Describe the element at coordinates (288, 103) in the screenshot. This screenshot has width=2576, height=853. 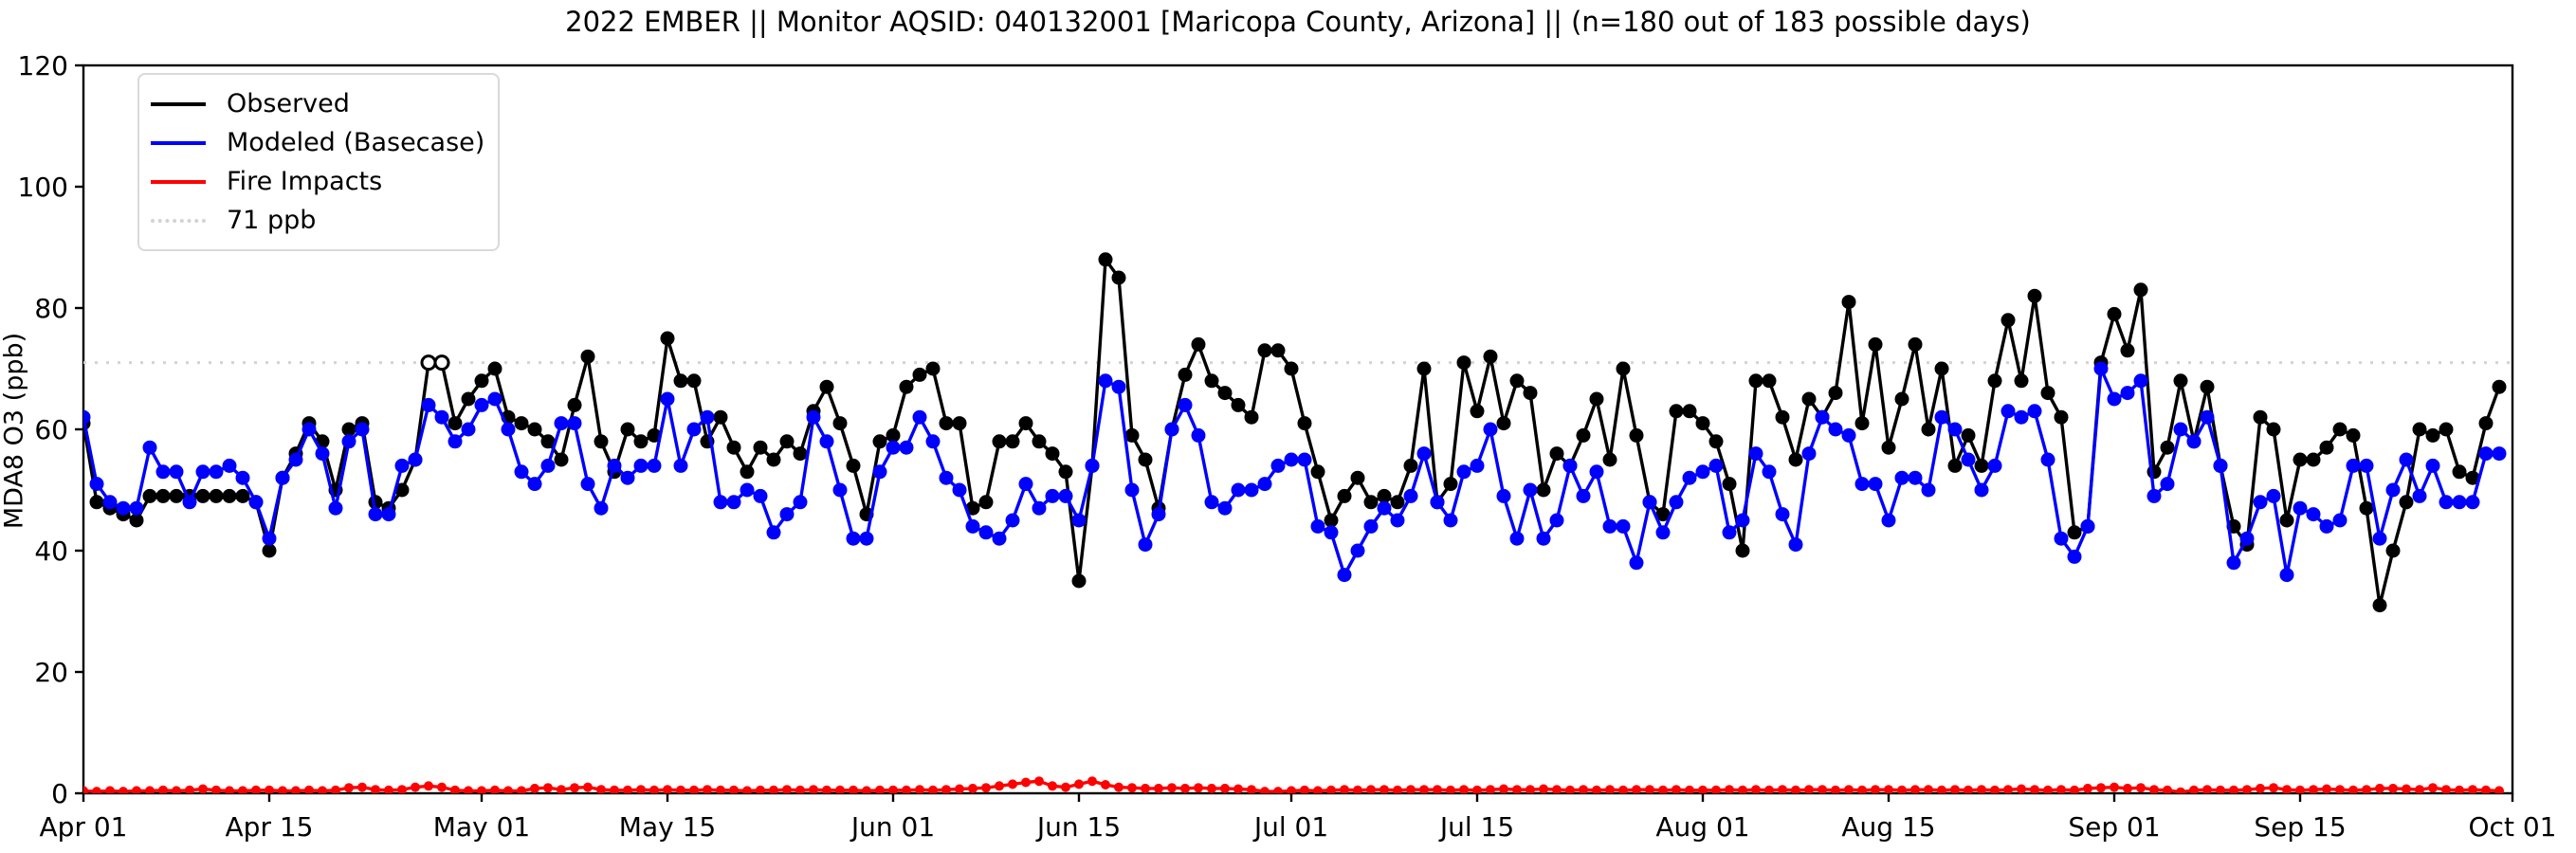
I see `legend-label: Observed` at that location.